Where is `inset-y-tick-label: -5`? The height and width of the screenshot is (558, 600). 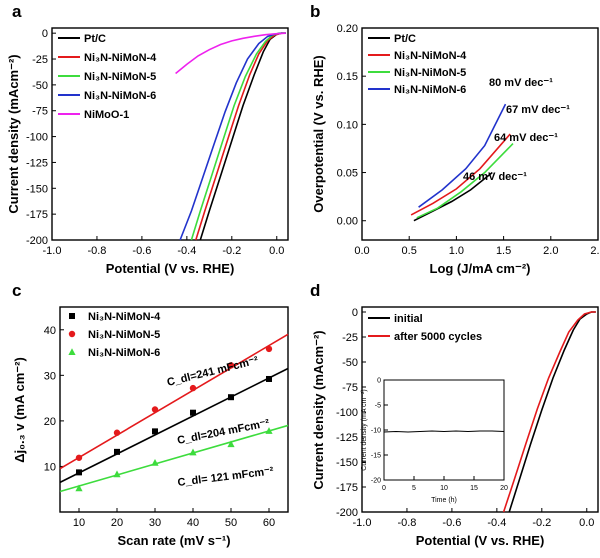
inset-y-tick-label: -5 is located at coordinates (378, 406).